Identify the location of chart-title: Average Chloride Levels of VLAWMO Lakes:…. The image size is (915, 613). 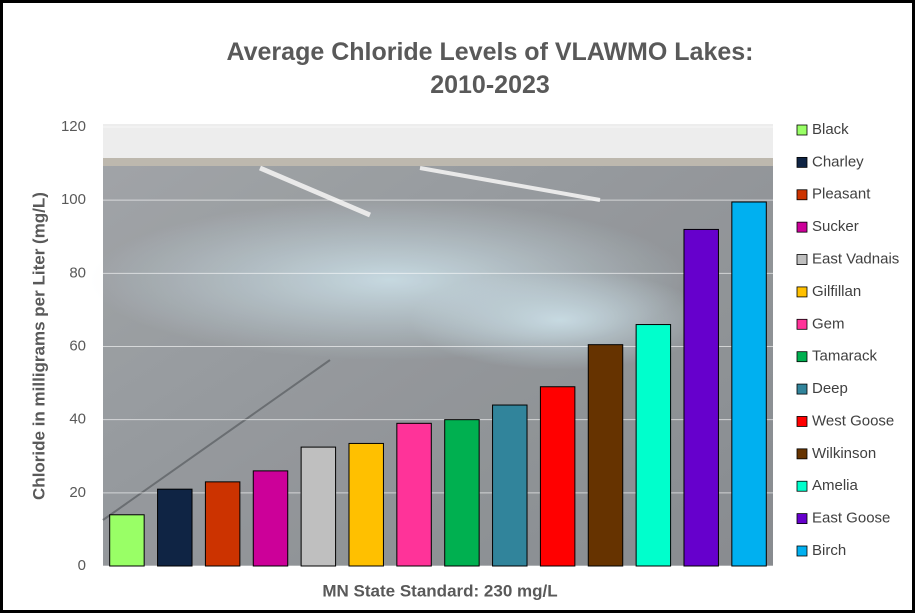
(490, 68).